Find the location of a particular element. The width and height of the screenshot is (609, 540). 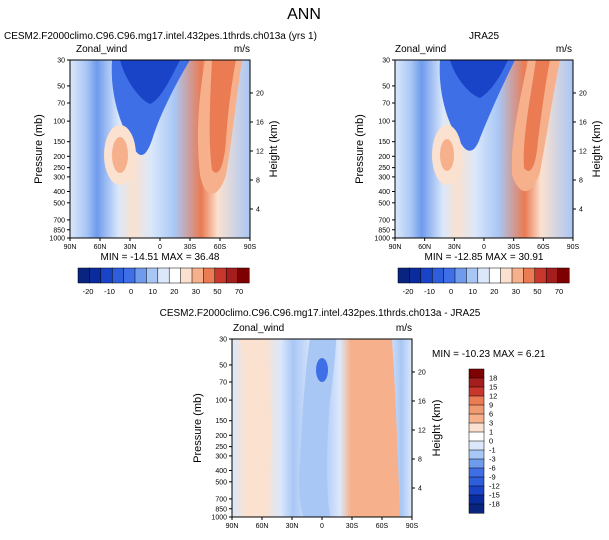

panel-model-units-label: m/s is located at coordinates (242, 49).